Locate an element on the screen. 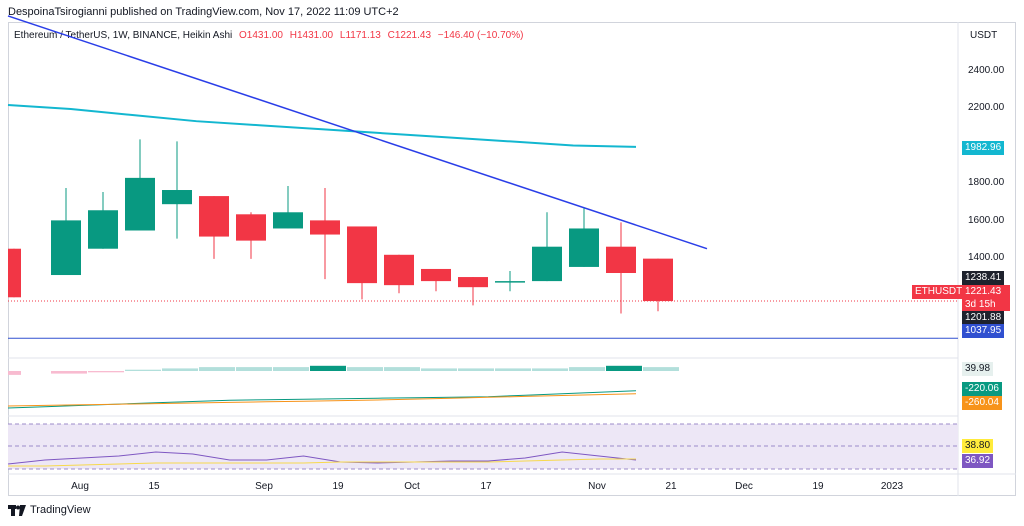 This screenshot has width=1024, height=526. last-price: 1221.43 is located at coordinates (983, 291).